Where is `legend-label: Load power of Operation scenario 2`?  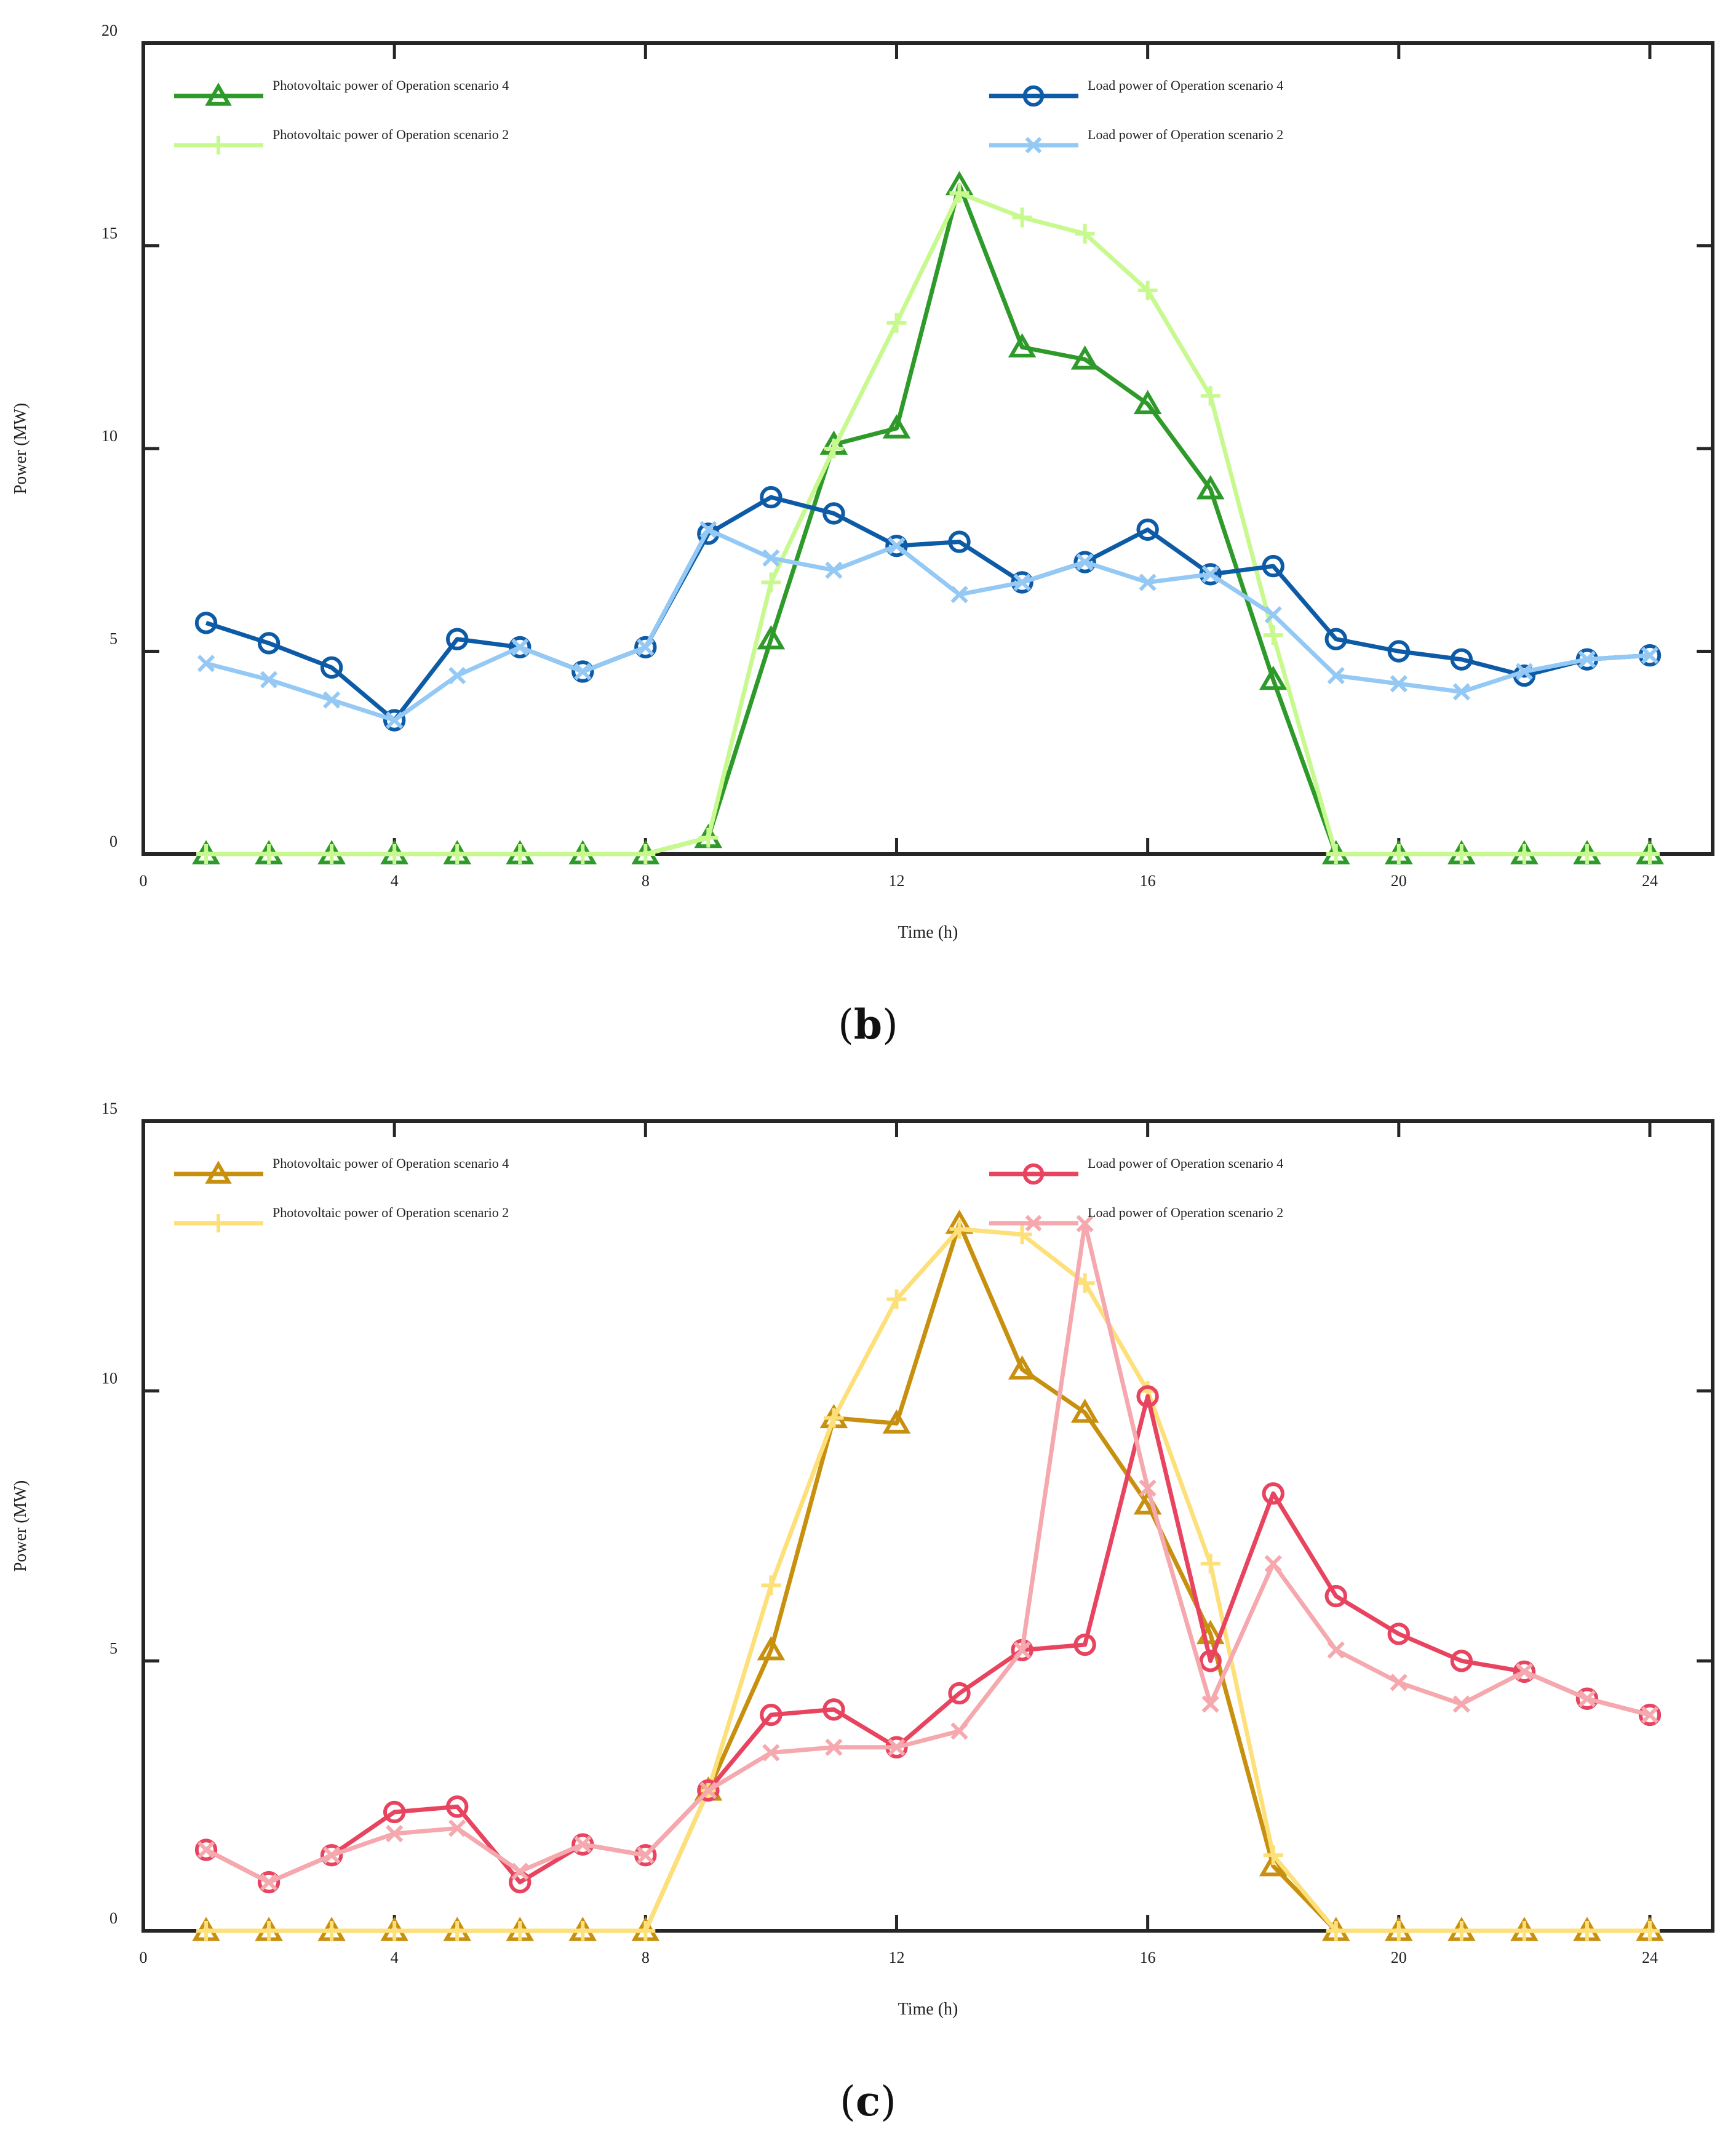 legend-label: Load power of Operation scenario 2 is located at coordinates (1185, 1212).